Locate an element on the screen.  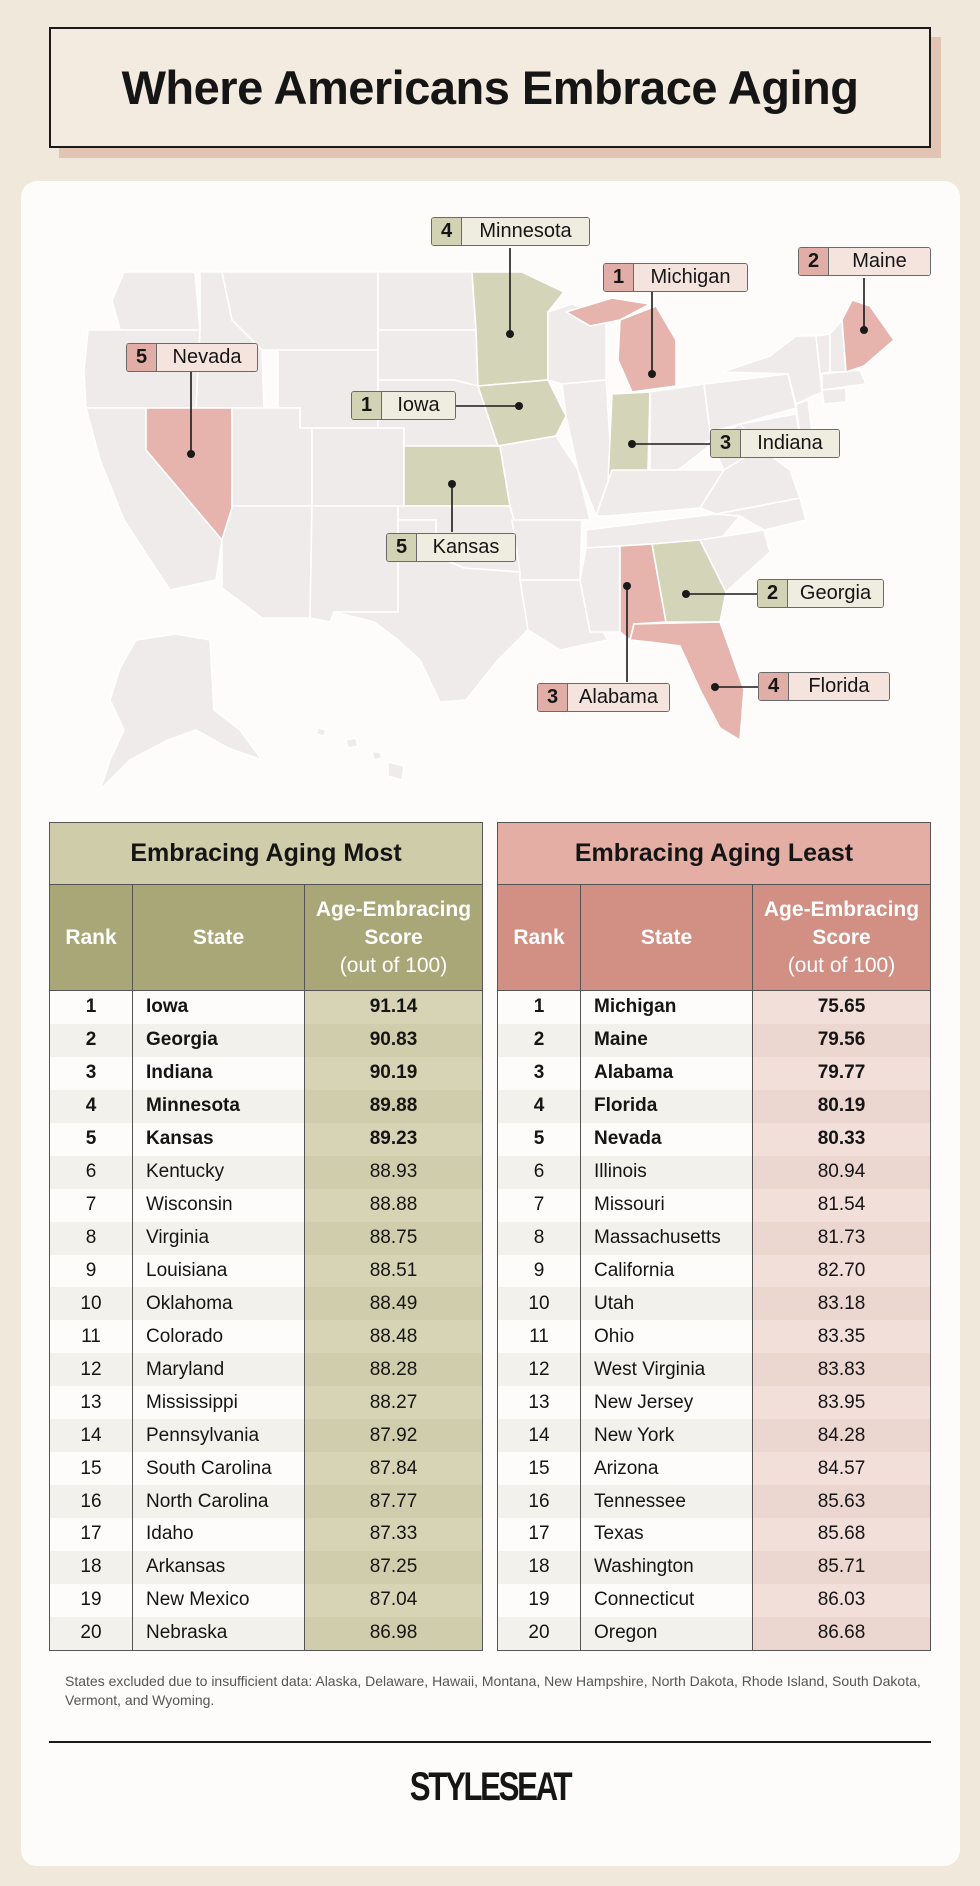
callout-state: Iowa is located at coordinates (418, 405).